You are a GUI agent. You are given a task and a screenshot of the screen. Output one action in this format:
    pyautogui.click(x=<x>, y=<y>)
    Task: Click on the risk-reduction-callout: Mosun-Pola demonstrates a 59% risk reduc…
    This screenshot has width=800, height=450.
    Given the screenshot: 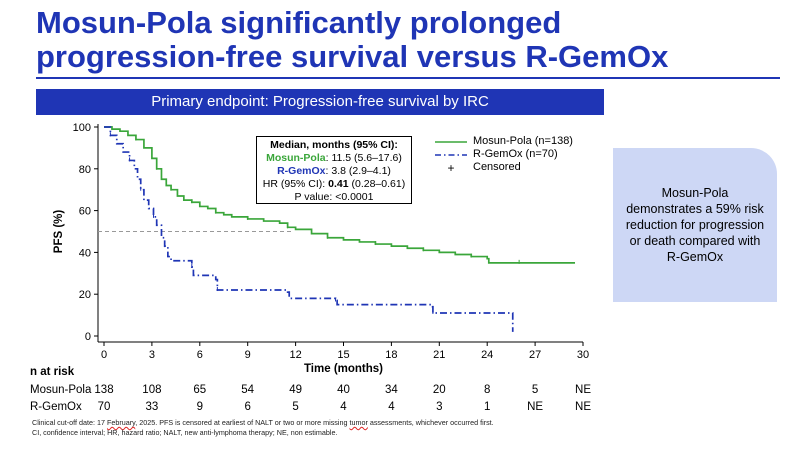 What is the action you would take?
    pyautogui.click(x=695, y=225)
    